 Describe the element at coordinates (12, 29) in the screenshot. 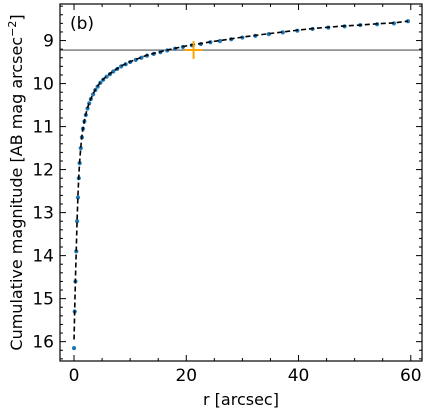

I see `y-axis-label-superscript: −2` at that location.